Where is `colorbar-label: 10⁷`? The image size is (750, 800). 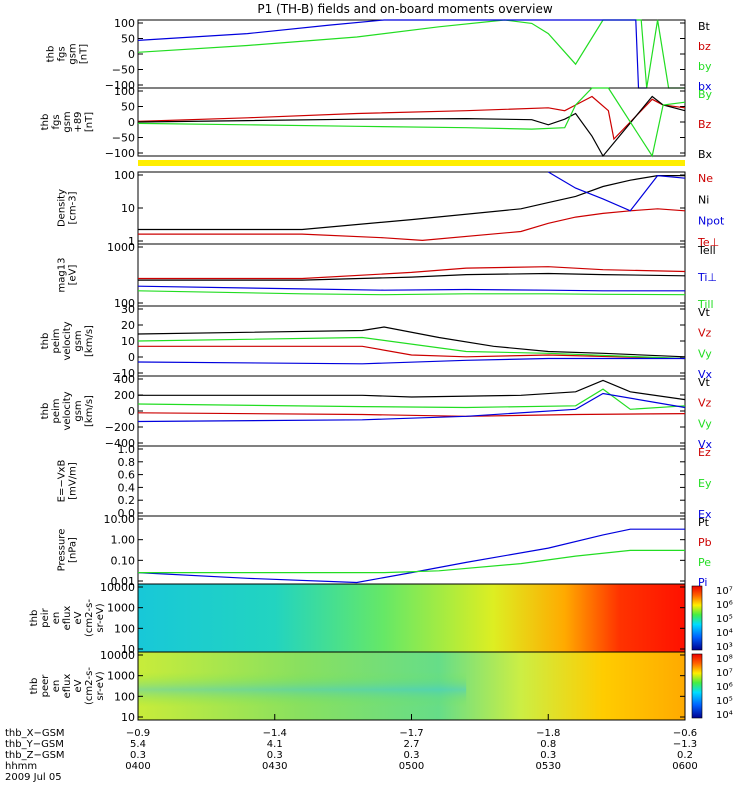
colorbar-label: 10⁷ is located at coordinates (724, 673).